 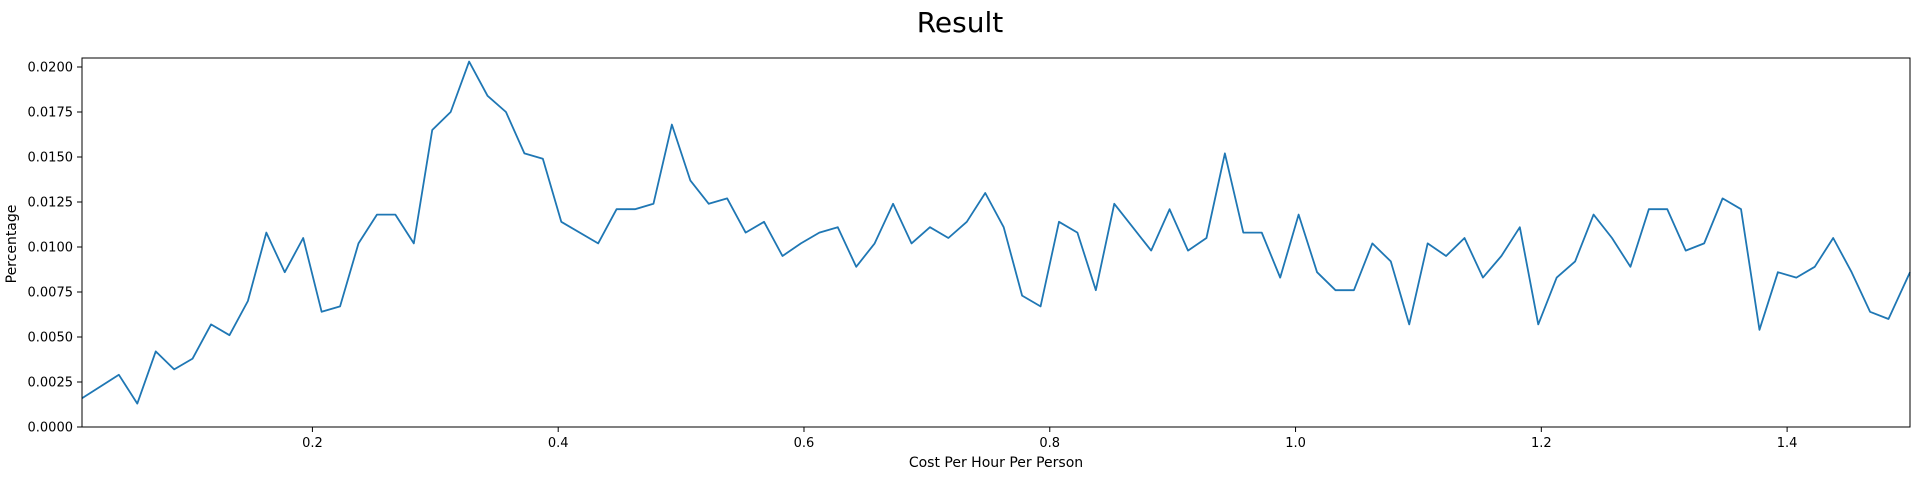 What do you see at coordinates (996, 463) in the screenshot?
I see `x-axis-label: Cost Per Hour Per Person` at bounding box center [996, 463].